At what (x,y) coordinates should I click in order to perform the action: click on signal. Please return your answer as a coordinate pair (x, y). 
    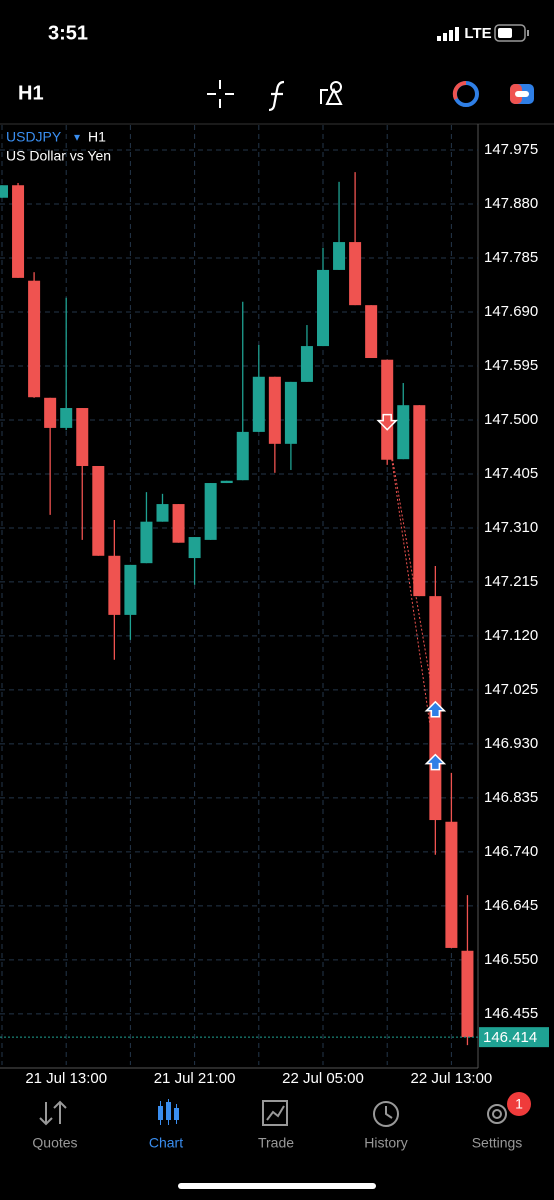
    Looking at the image, I should click on (448, 34).